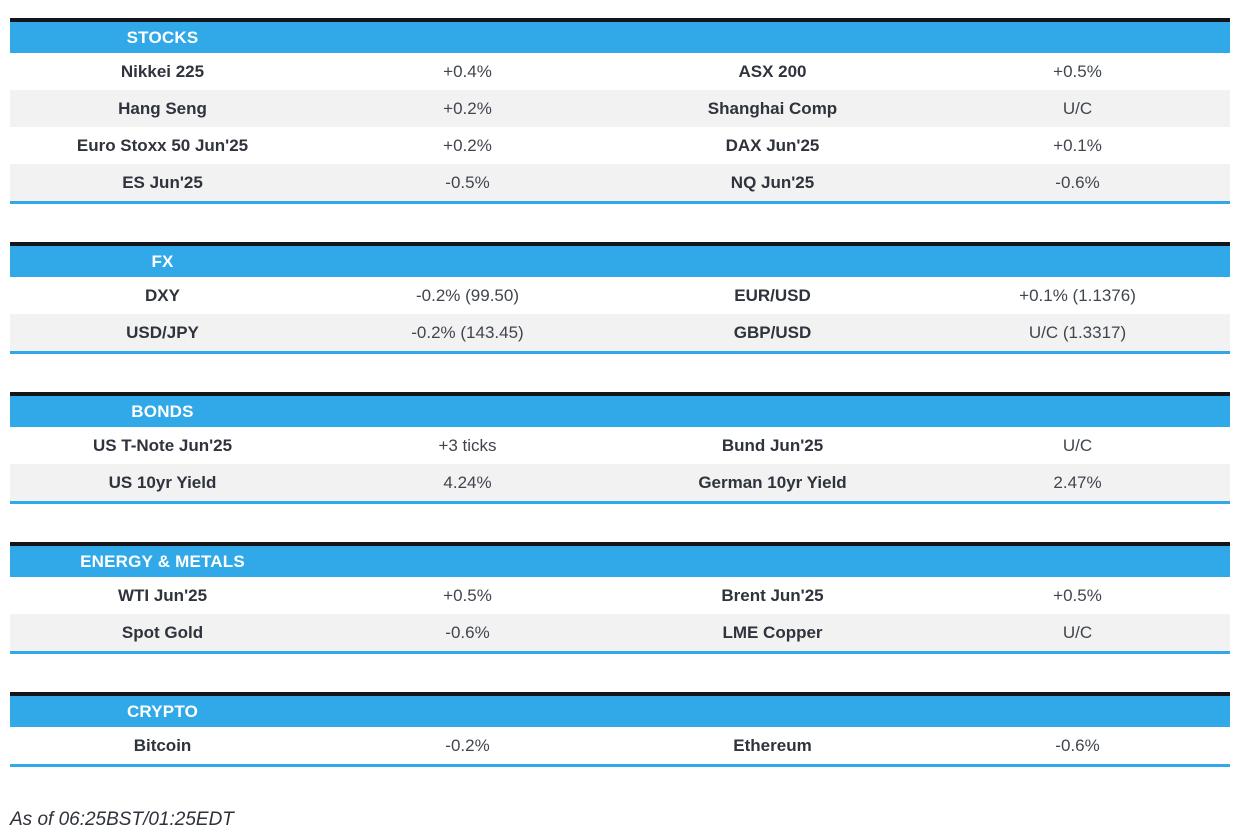  I want to click on section-title: BONDS, so click(162, 411).